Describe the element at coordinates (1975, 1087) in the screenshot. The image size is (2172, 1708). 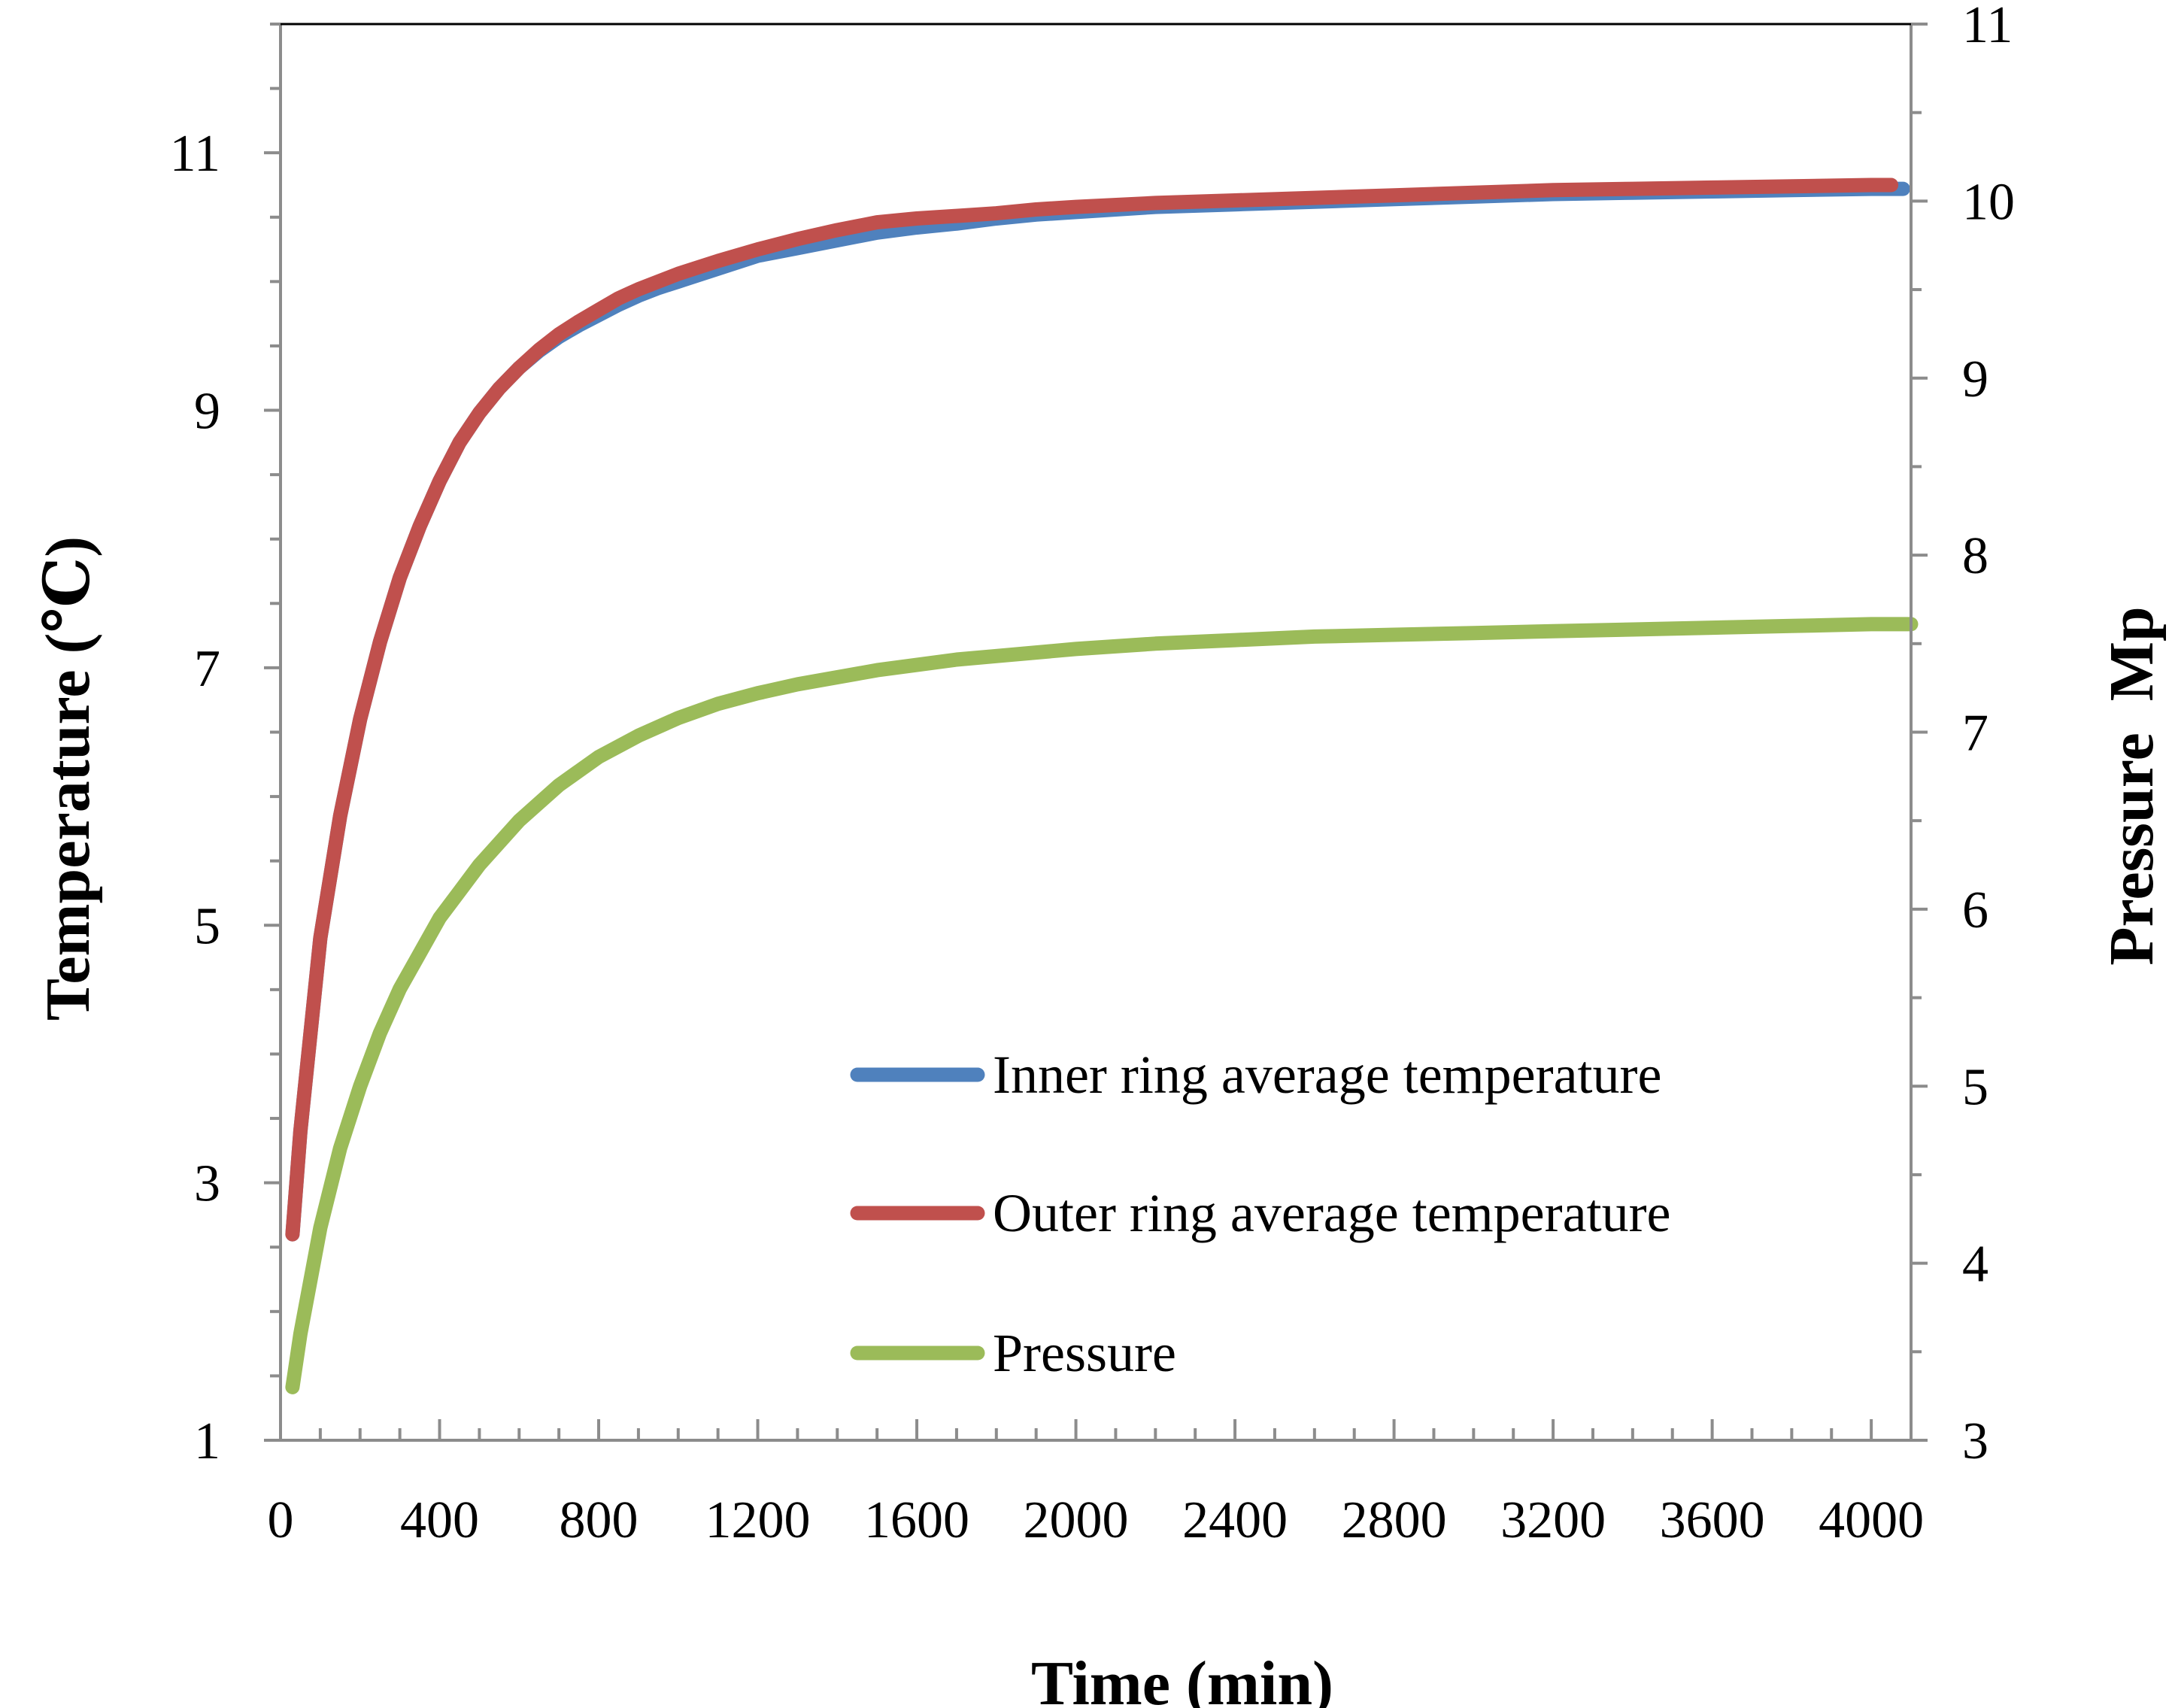
I see `y2-tick-label: 5` at that location.